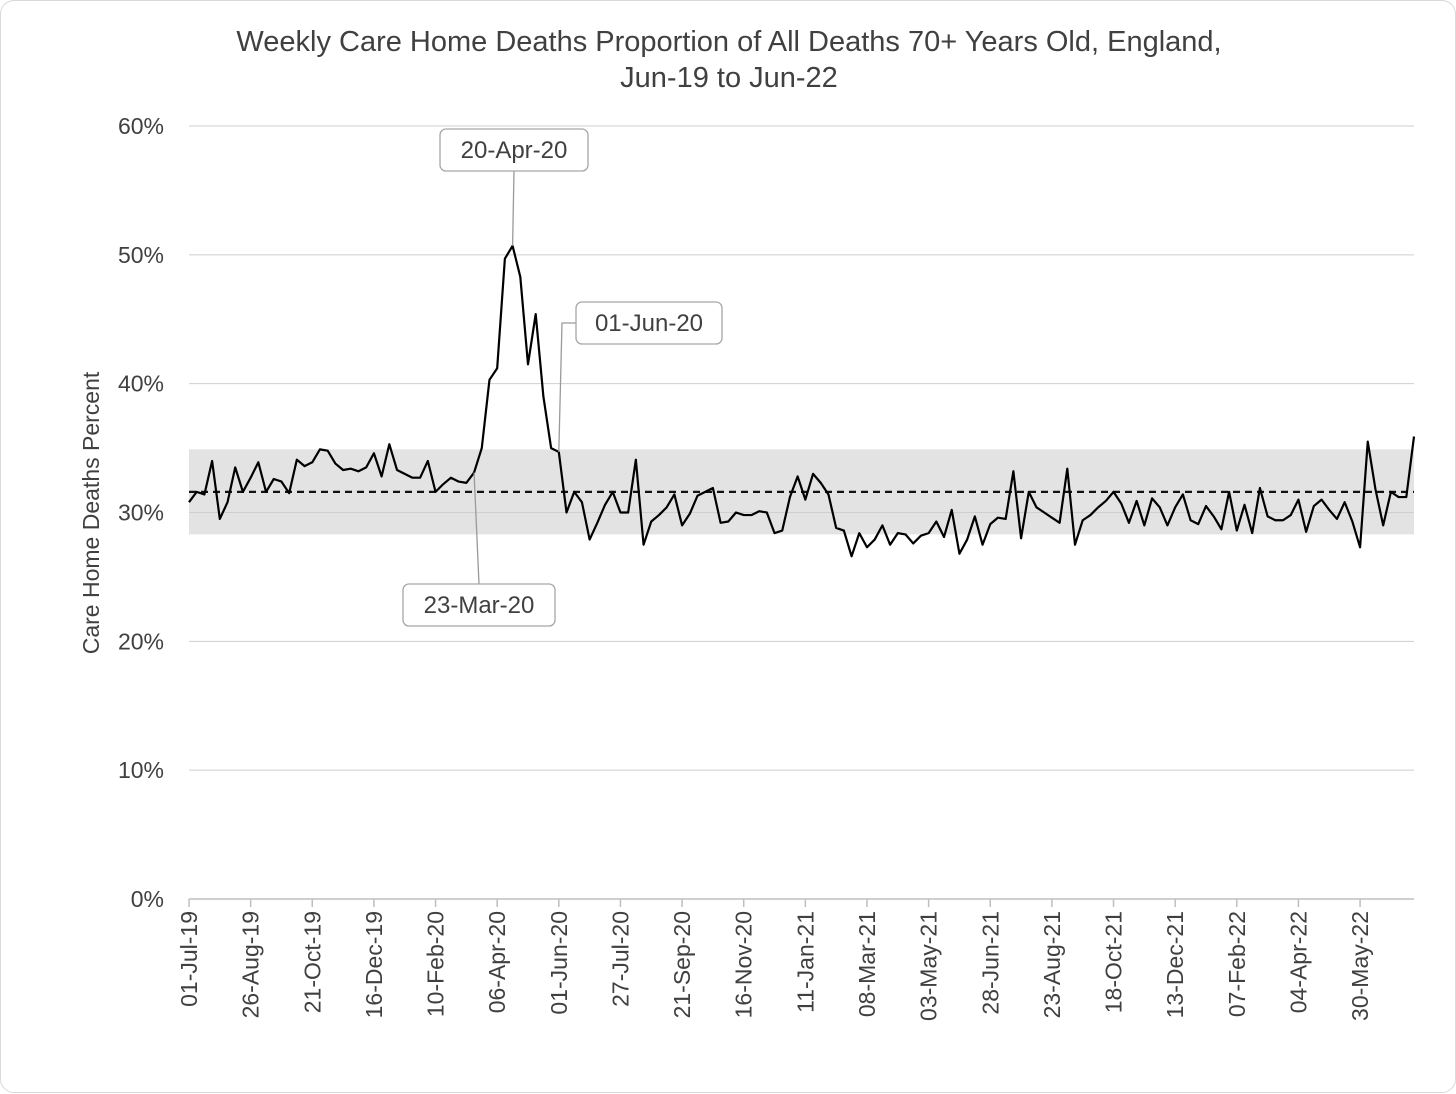  What do you see at coordinates (805, 962) in the screenshot?
I see `x-tick-label: 11-Jan-21` at bounding box center [805, 962].